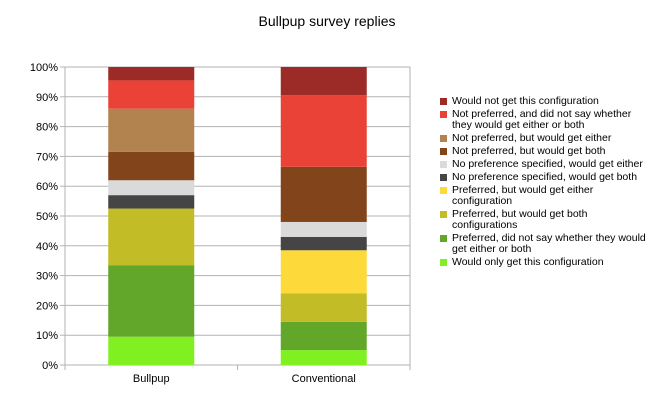  Describe the element at coordinates (525, 101) in the screenshot. I see `legend-label: Would not get this configuration` at that location.